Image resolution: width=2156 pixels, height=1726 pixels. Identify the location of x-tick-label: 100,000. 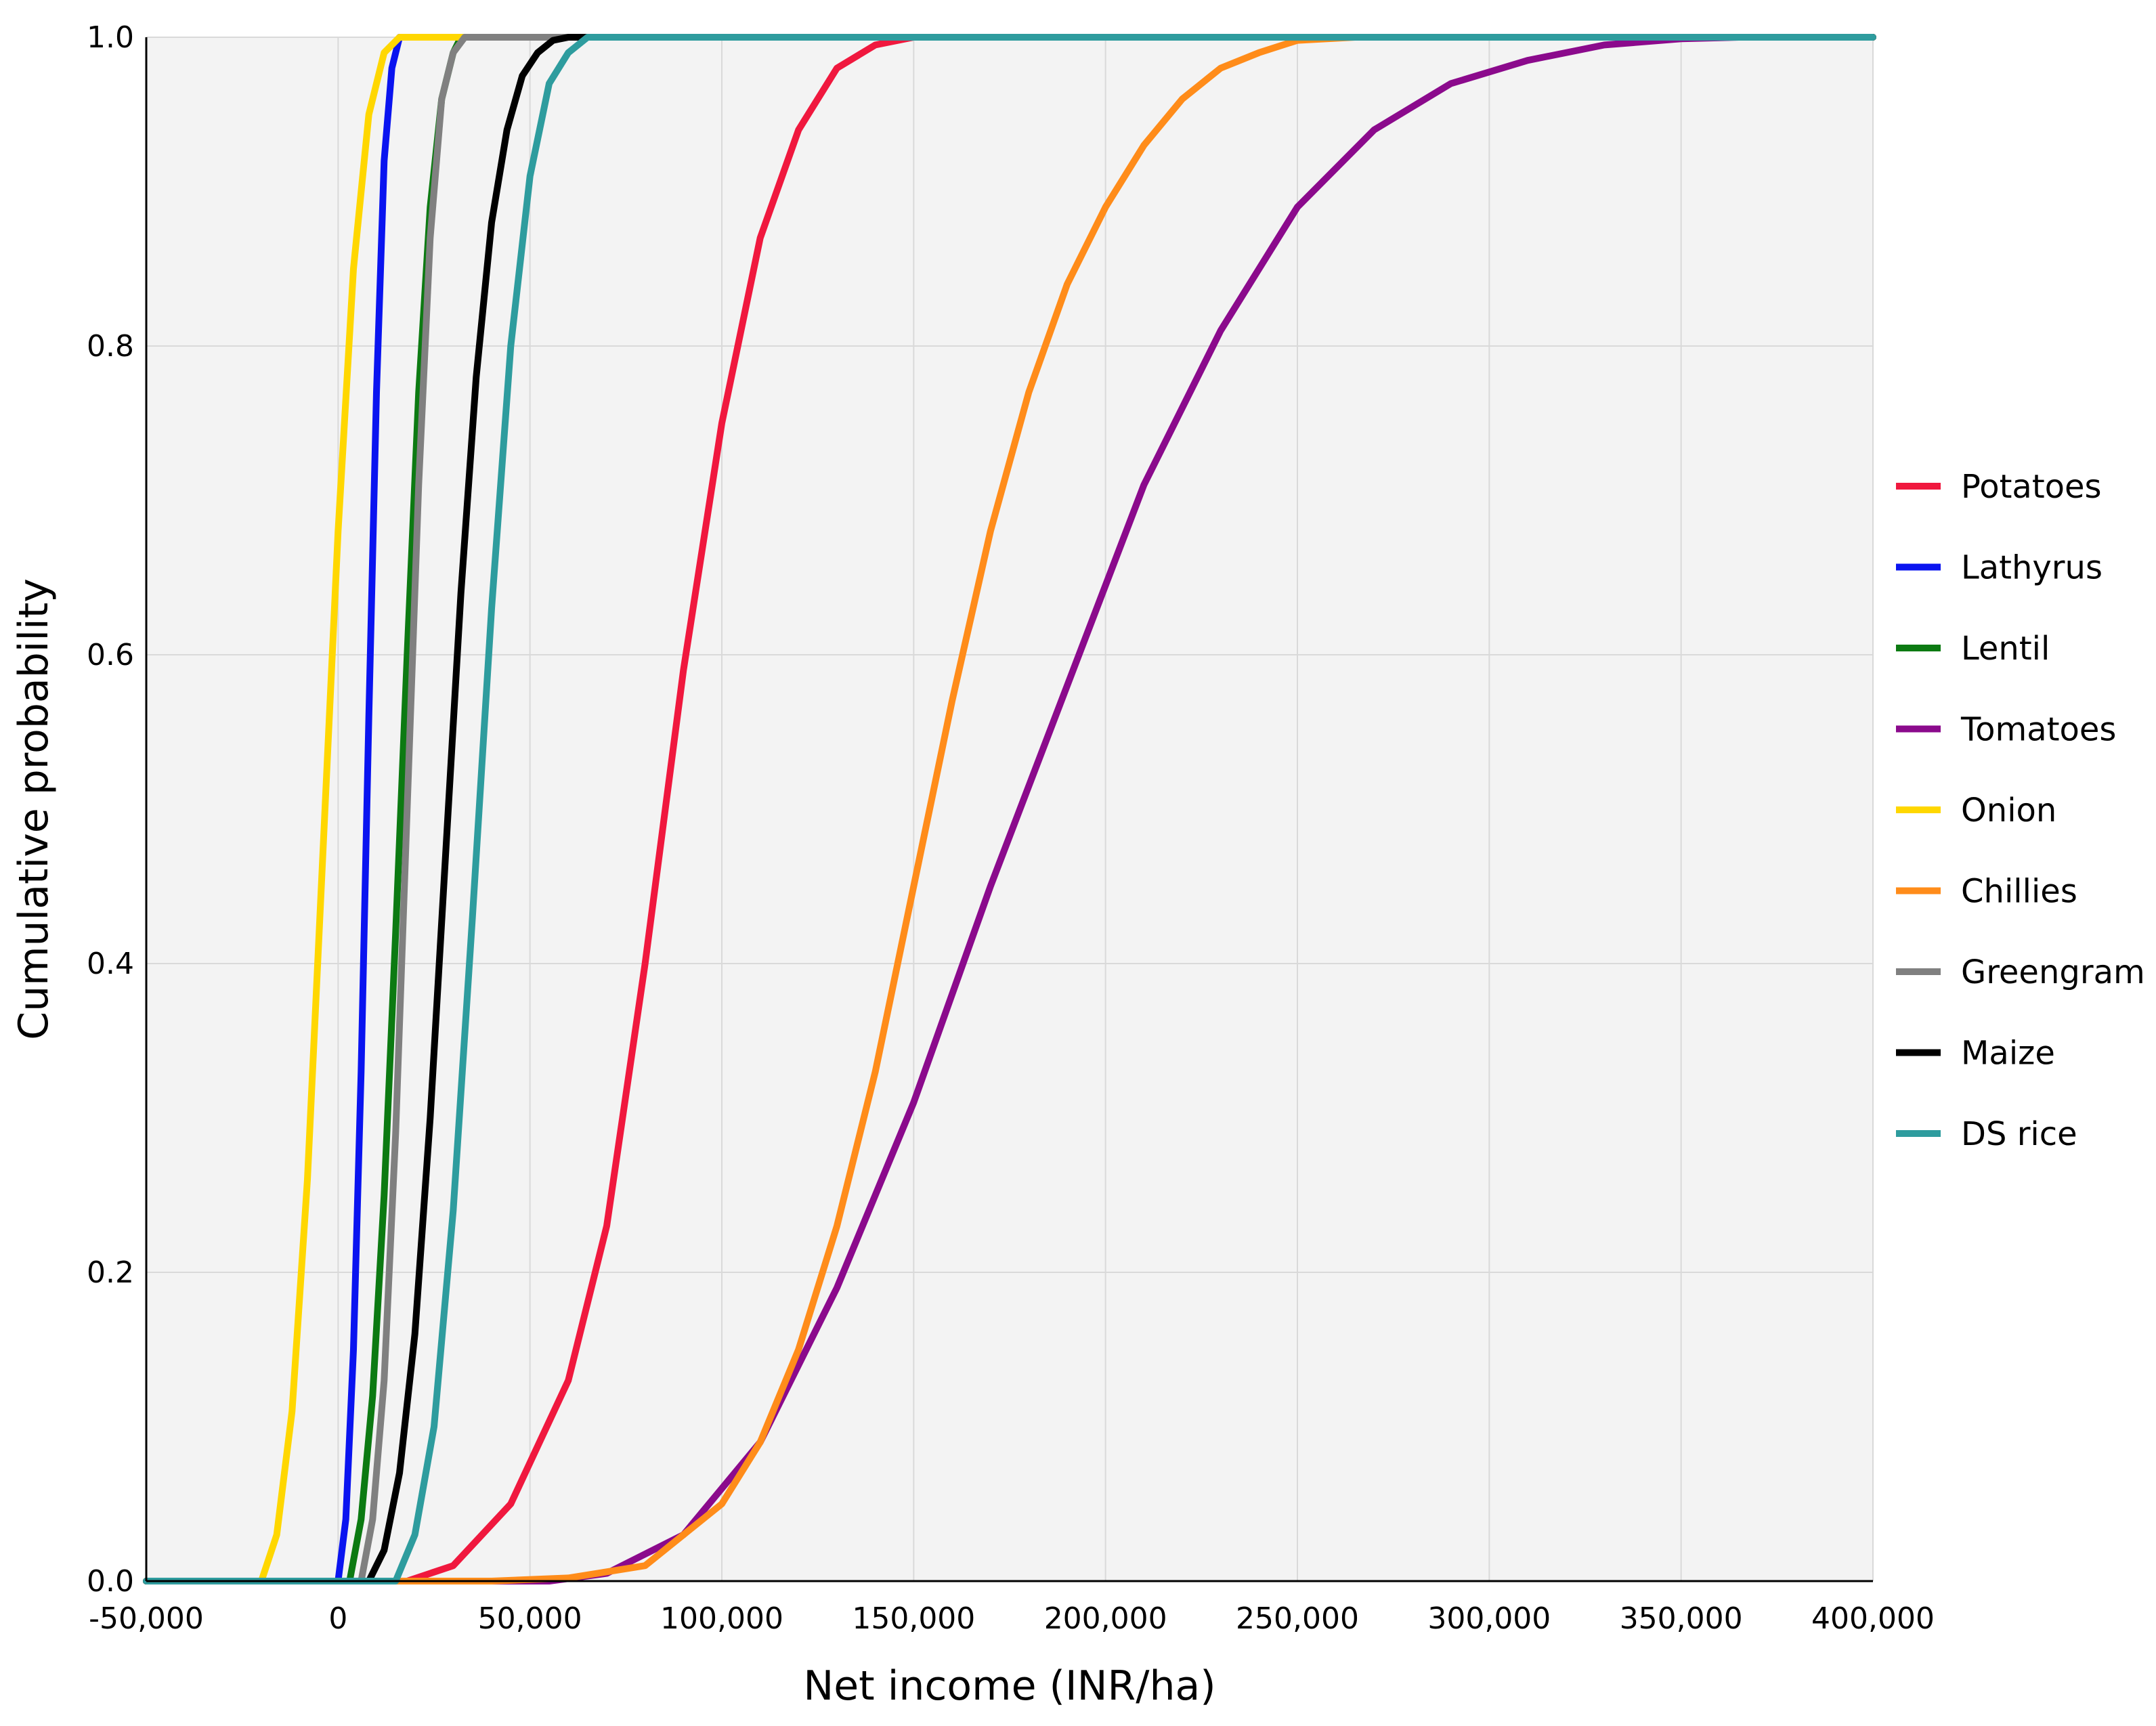
(721, 1618).